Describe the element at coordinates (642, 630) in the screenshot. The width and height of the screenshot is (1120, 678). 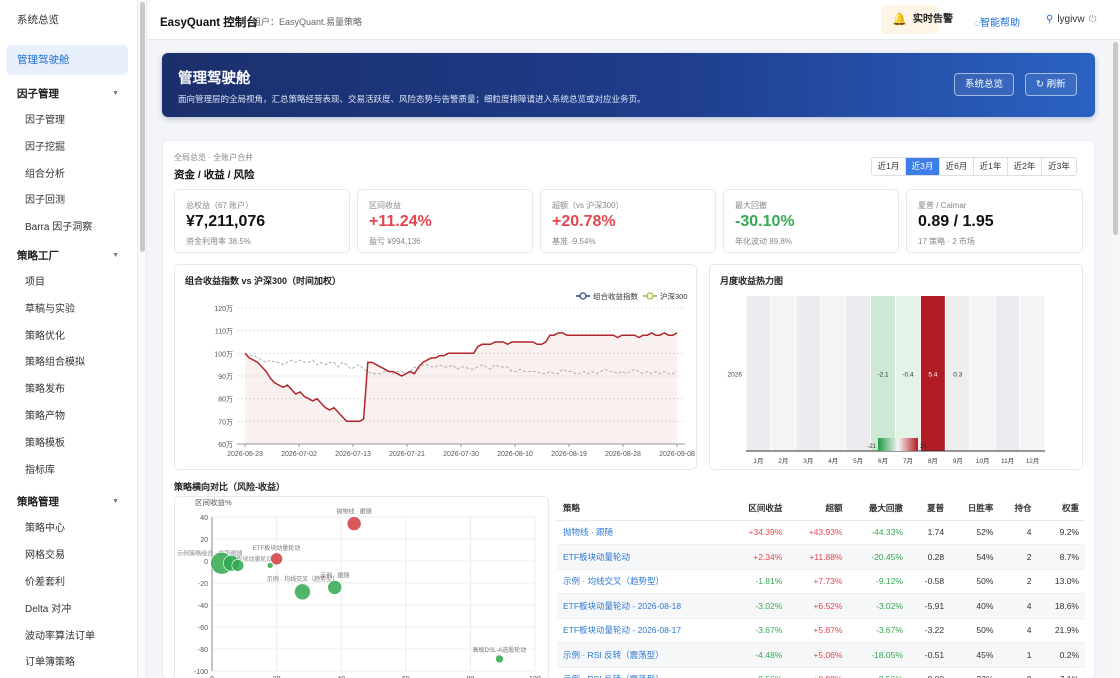
I see `strategy-link: ETF板块动量轮动 - 2026-08-17` at that location.